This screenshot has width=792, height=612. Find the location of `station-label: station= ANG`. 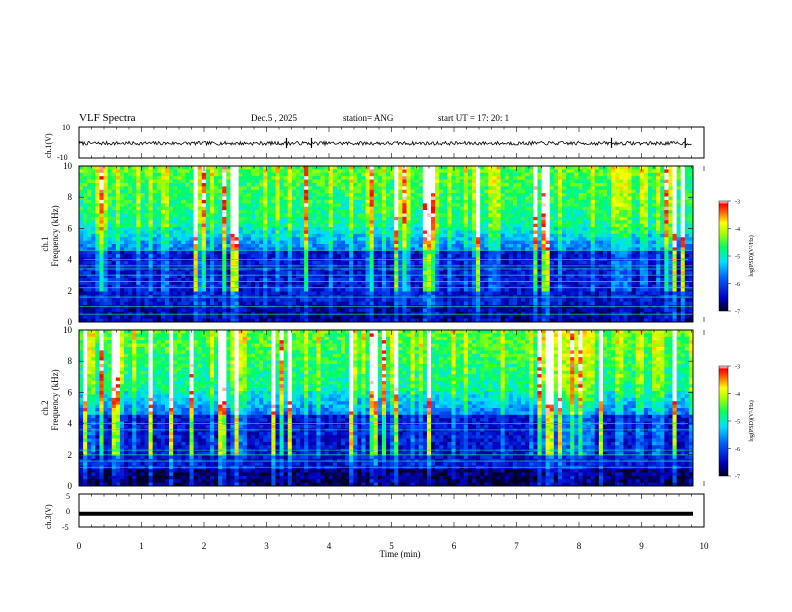

station-label: station= ANG is located at coordinates (368, 118).